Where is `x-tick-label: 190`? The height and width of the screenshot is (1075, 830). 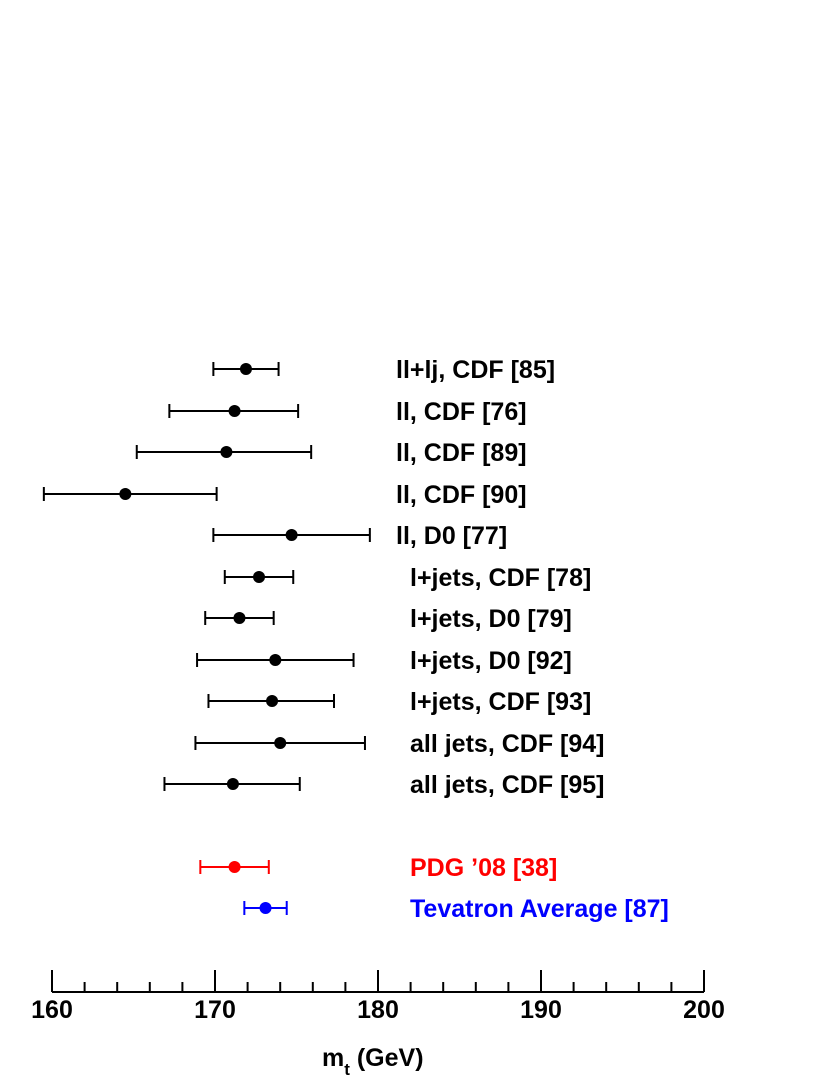 x-tick-label: 190 is located at coordinates (541, 1010).